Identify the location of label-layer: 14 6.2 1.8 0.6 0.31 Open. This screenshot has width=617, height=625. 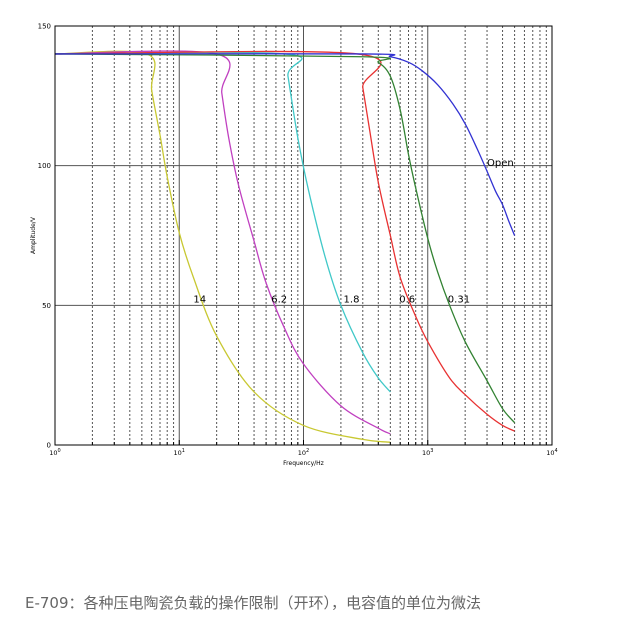
(353, 232).